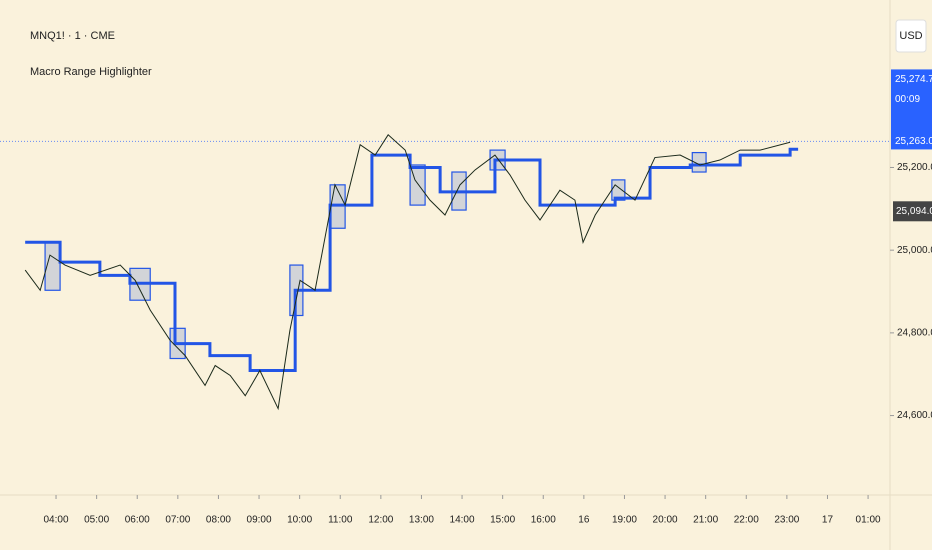 This screenshot has width=932, height=550. What do you see at coordinates (914, 333) in the screenshot?
I see `y-tick-label: 24,800.00` at bounding box center [914, 333].